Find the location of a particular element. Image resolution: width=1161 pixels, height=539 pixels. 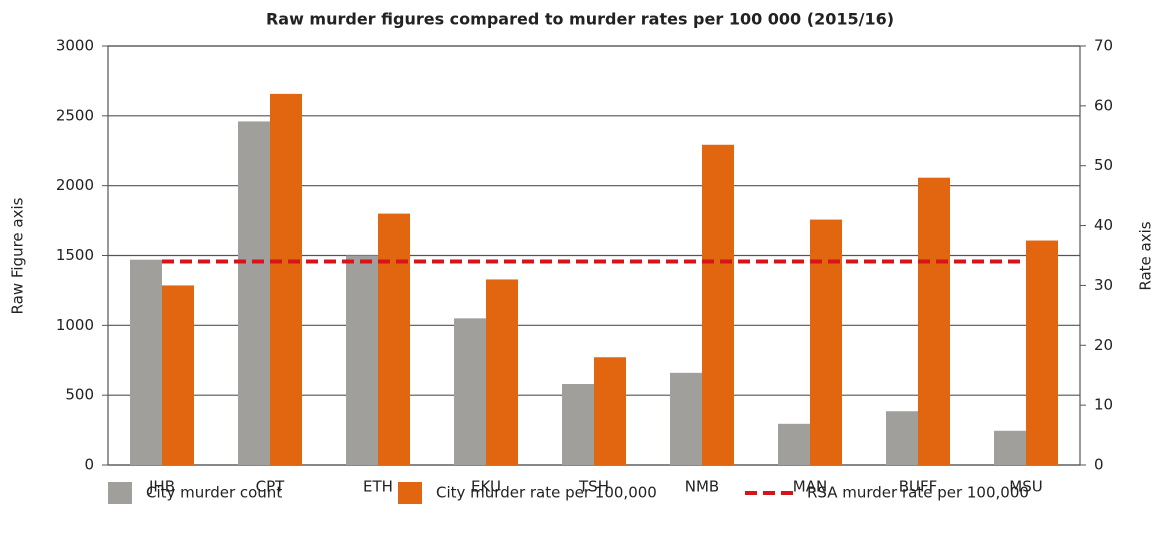

y2-tick-label: 40 is located at coordinates (1103, 225).